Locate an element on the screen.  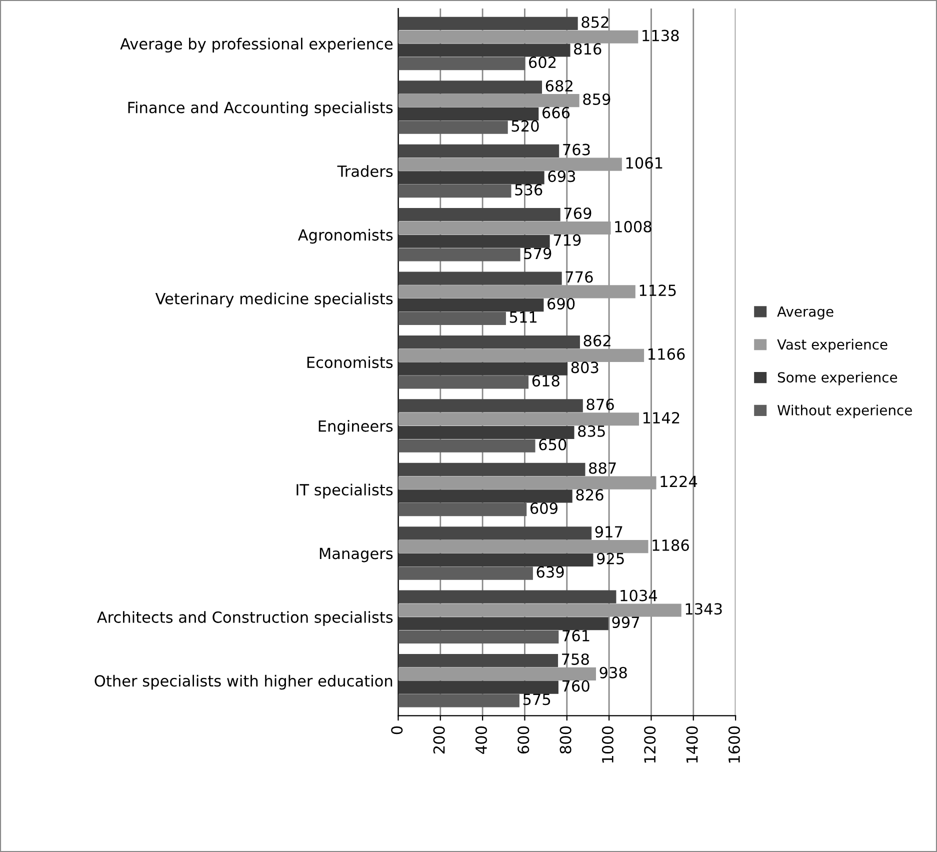
data-label: 520 is located at coordinates (525, 126).